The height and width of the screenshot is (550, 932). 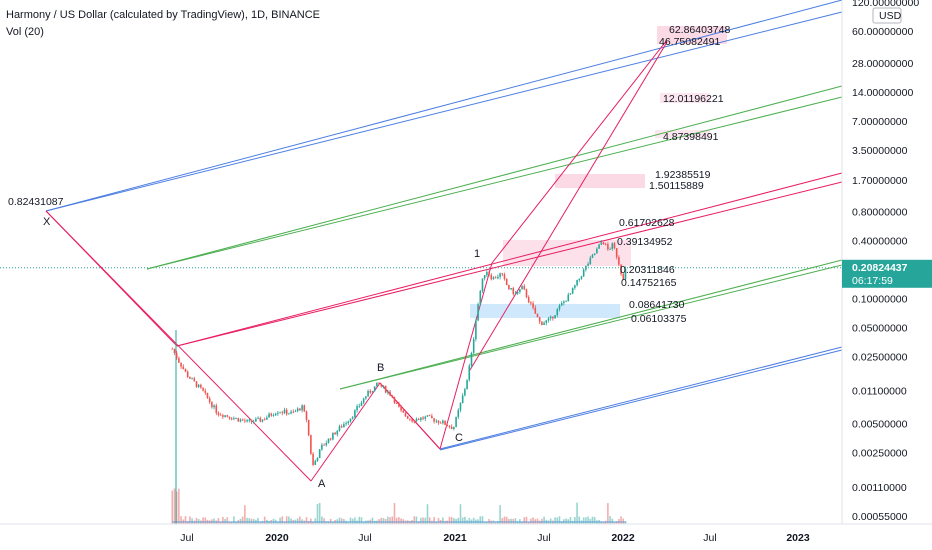 What do you see at coordinates (880, 328) in the screenshot?
I see `price-tick-label: 0.05000000` at bounding box center [880, 328].